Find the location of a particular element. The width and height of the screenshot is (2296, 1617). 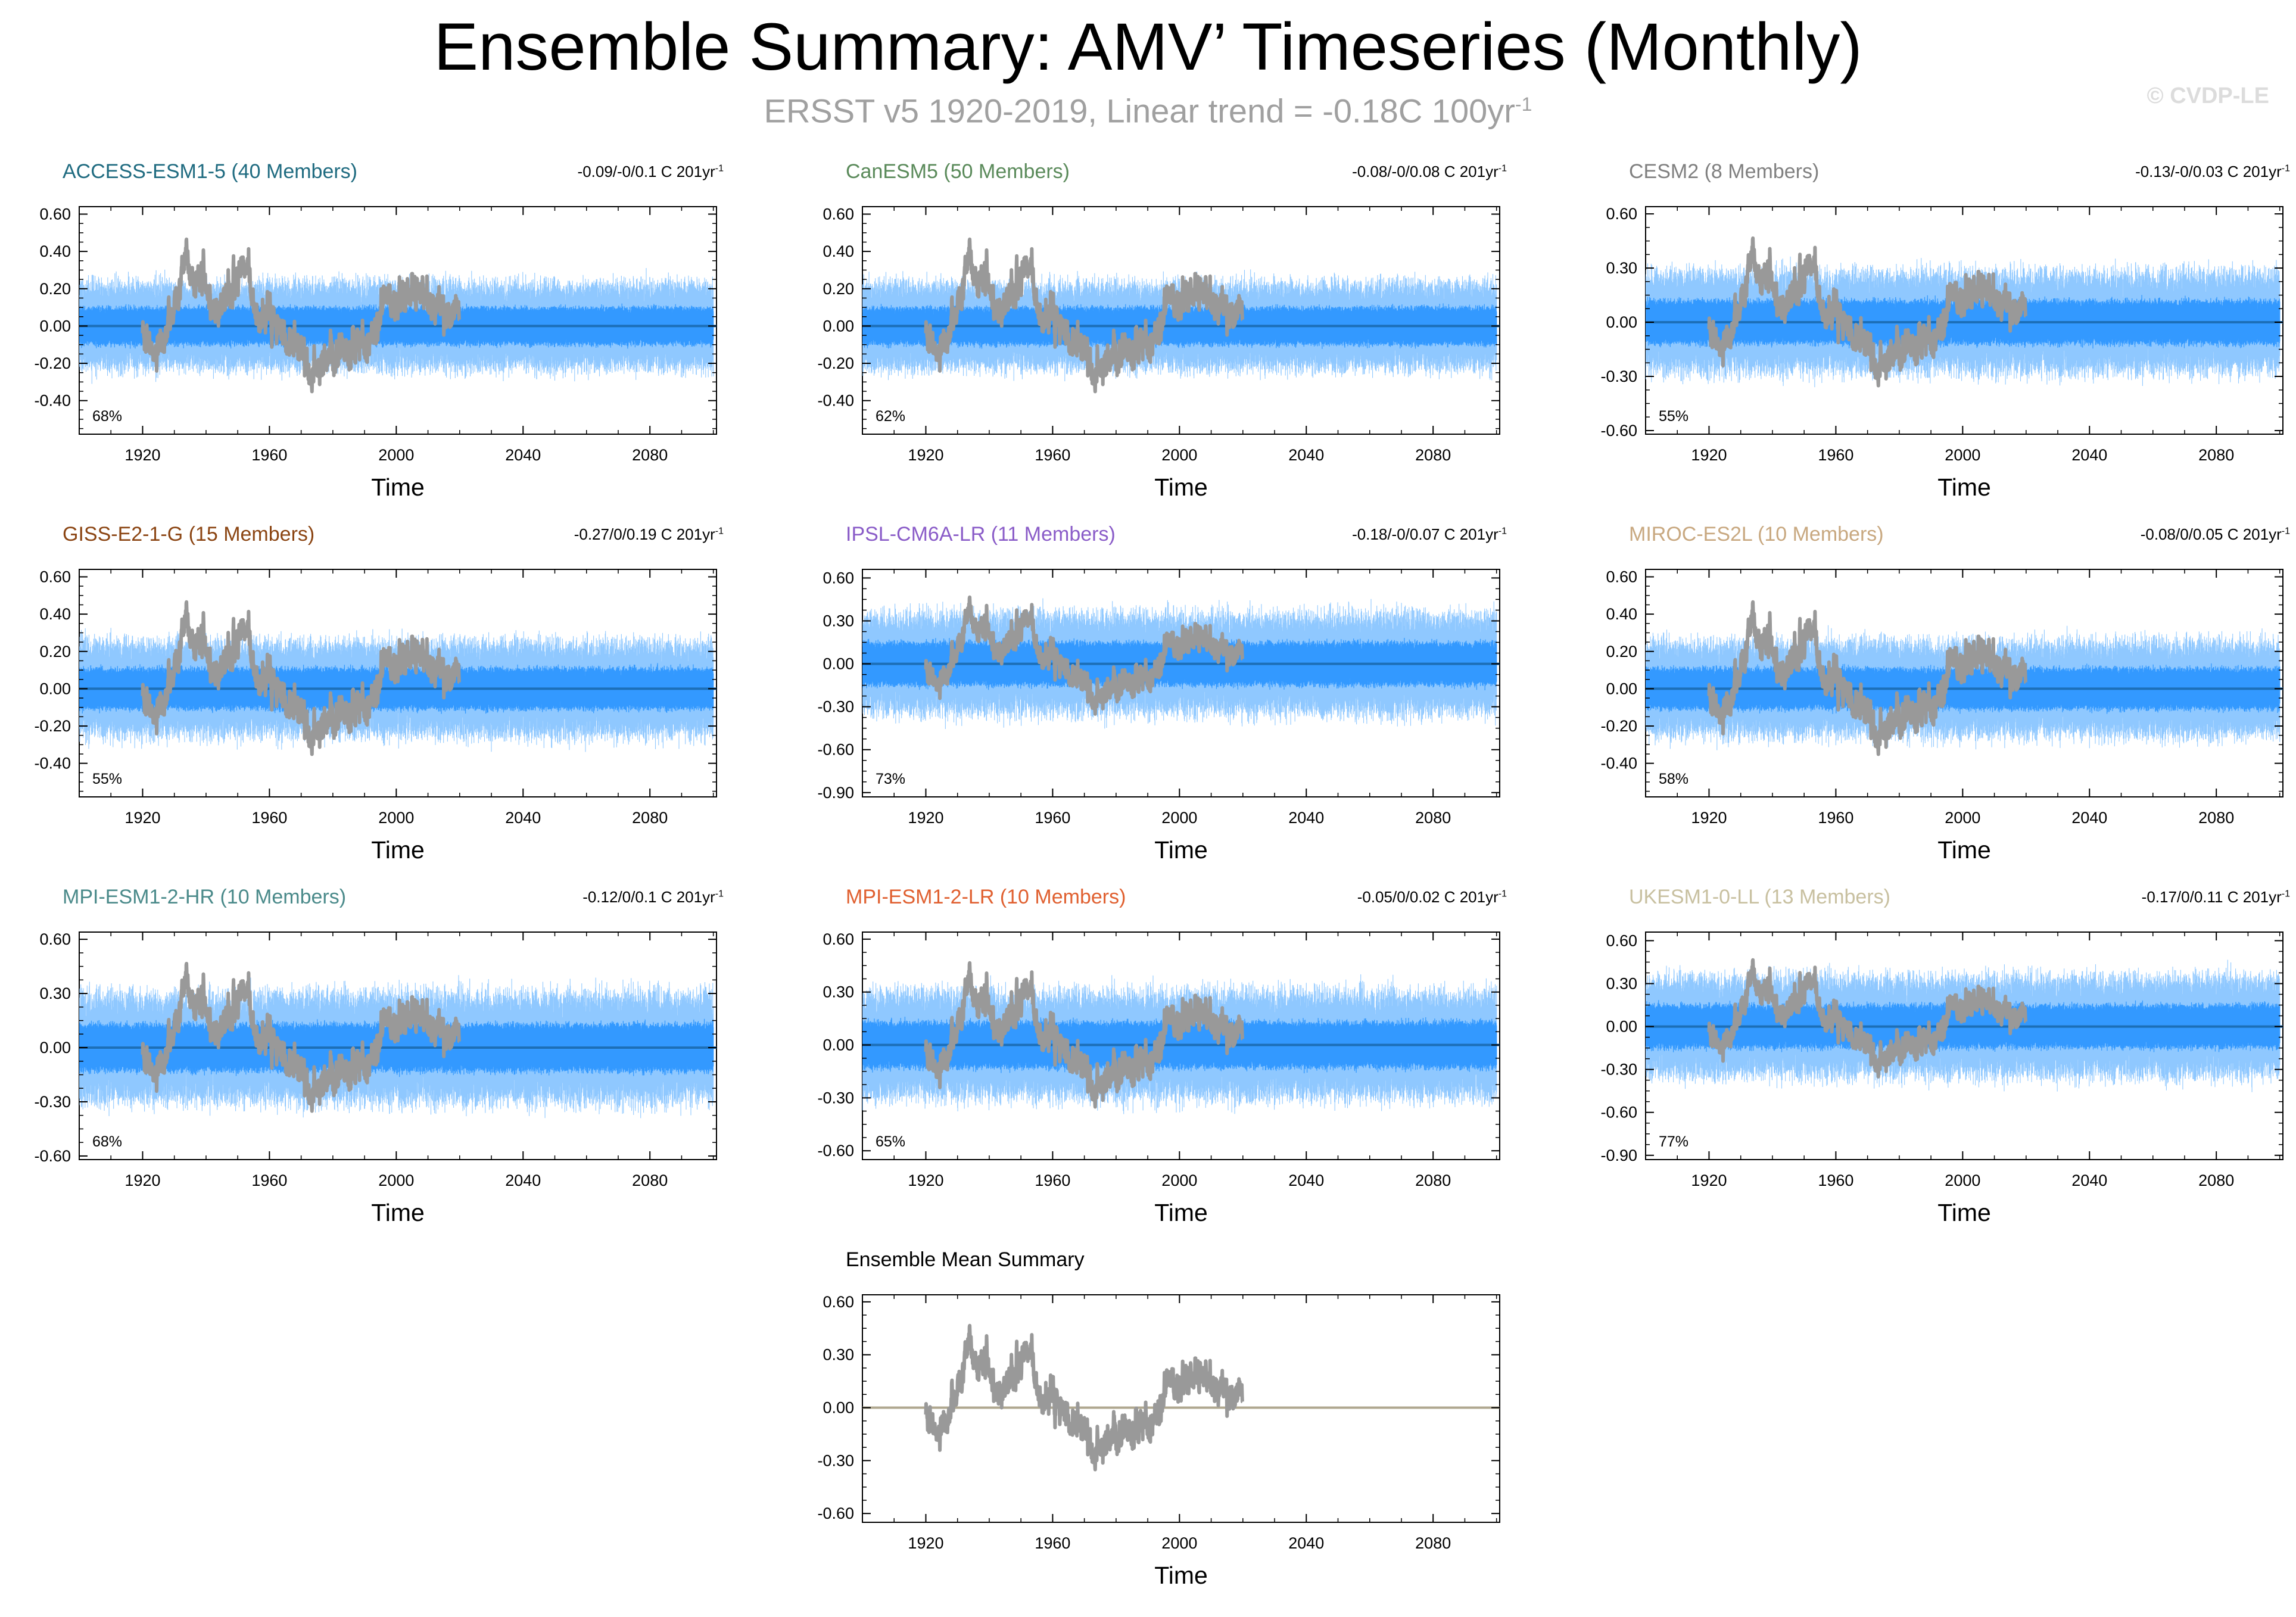

percent-label: 58% is located at coordinates (1673, 779).